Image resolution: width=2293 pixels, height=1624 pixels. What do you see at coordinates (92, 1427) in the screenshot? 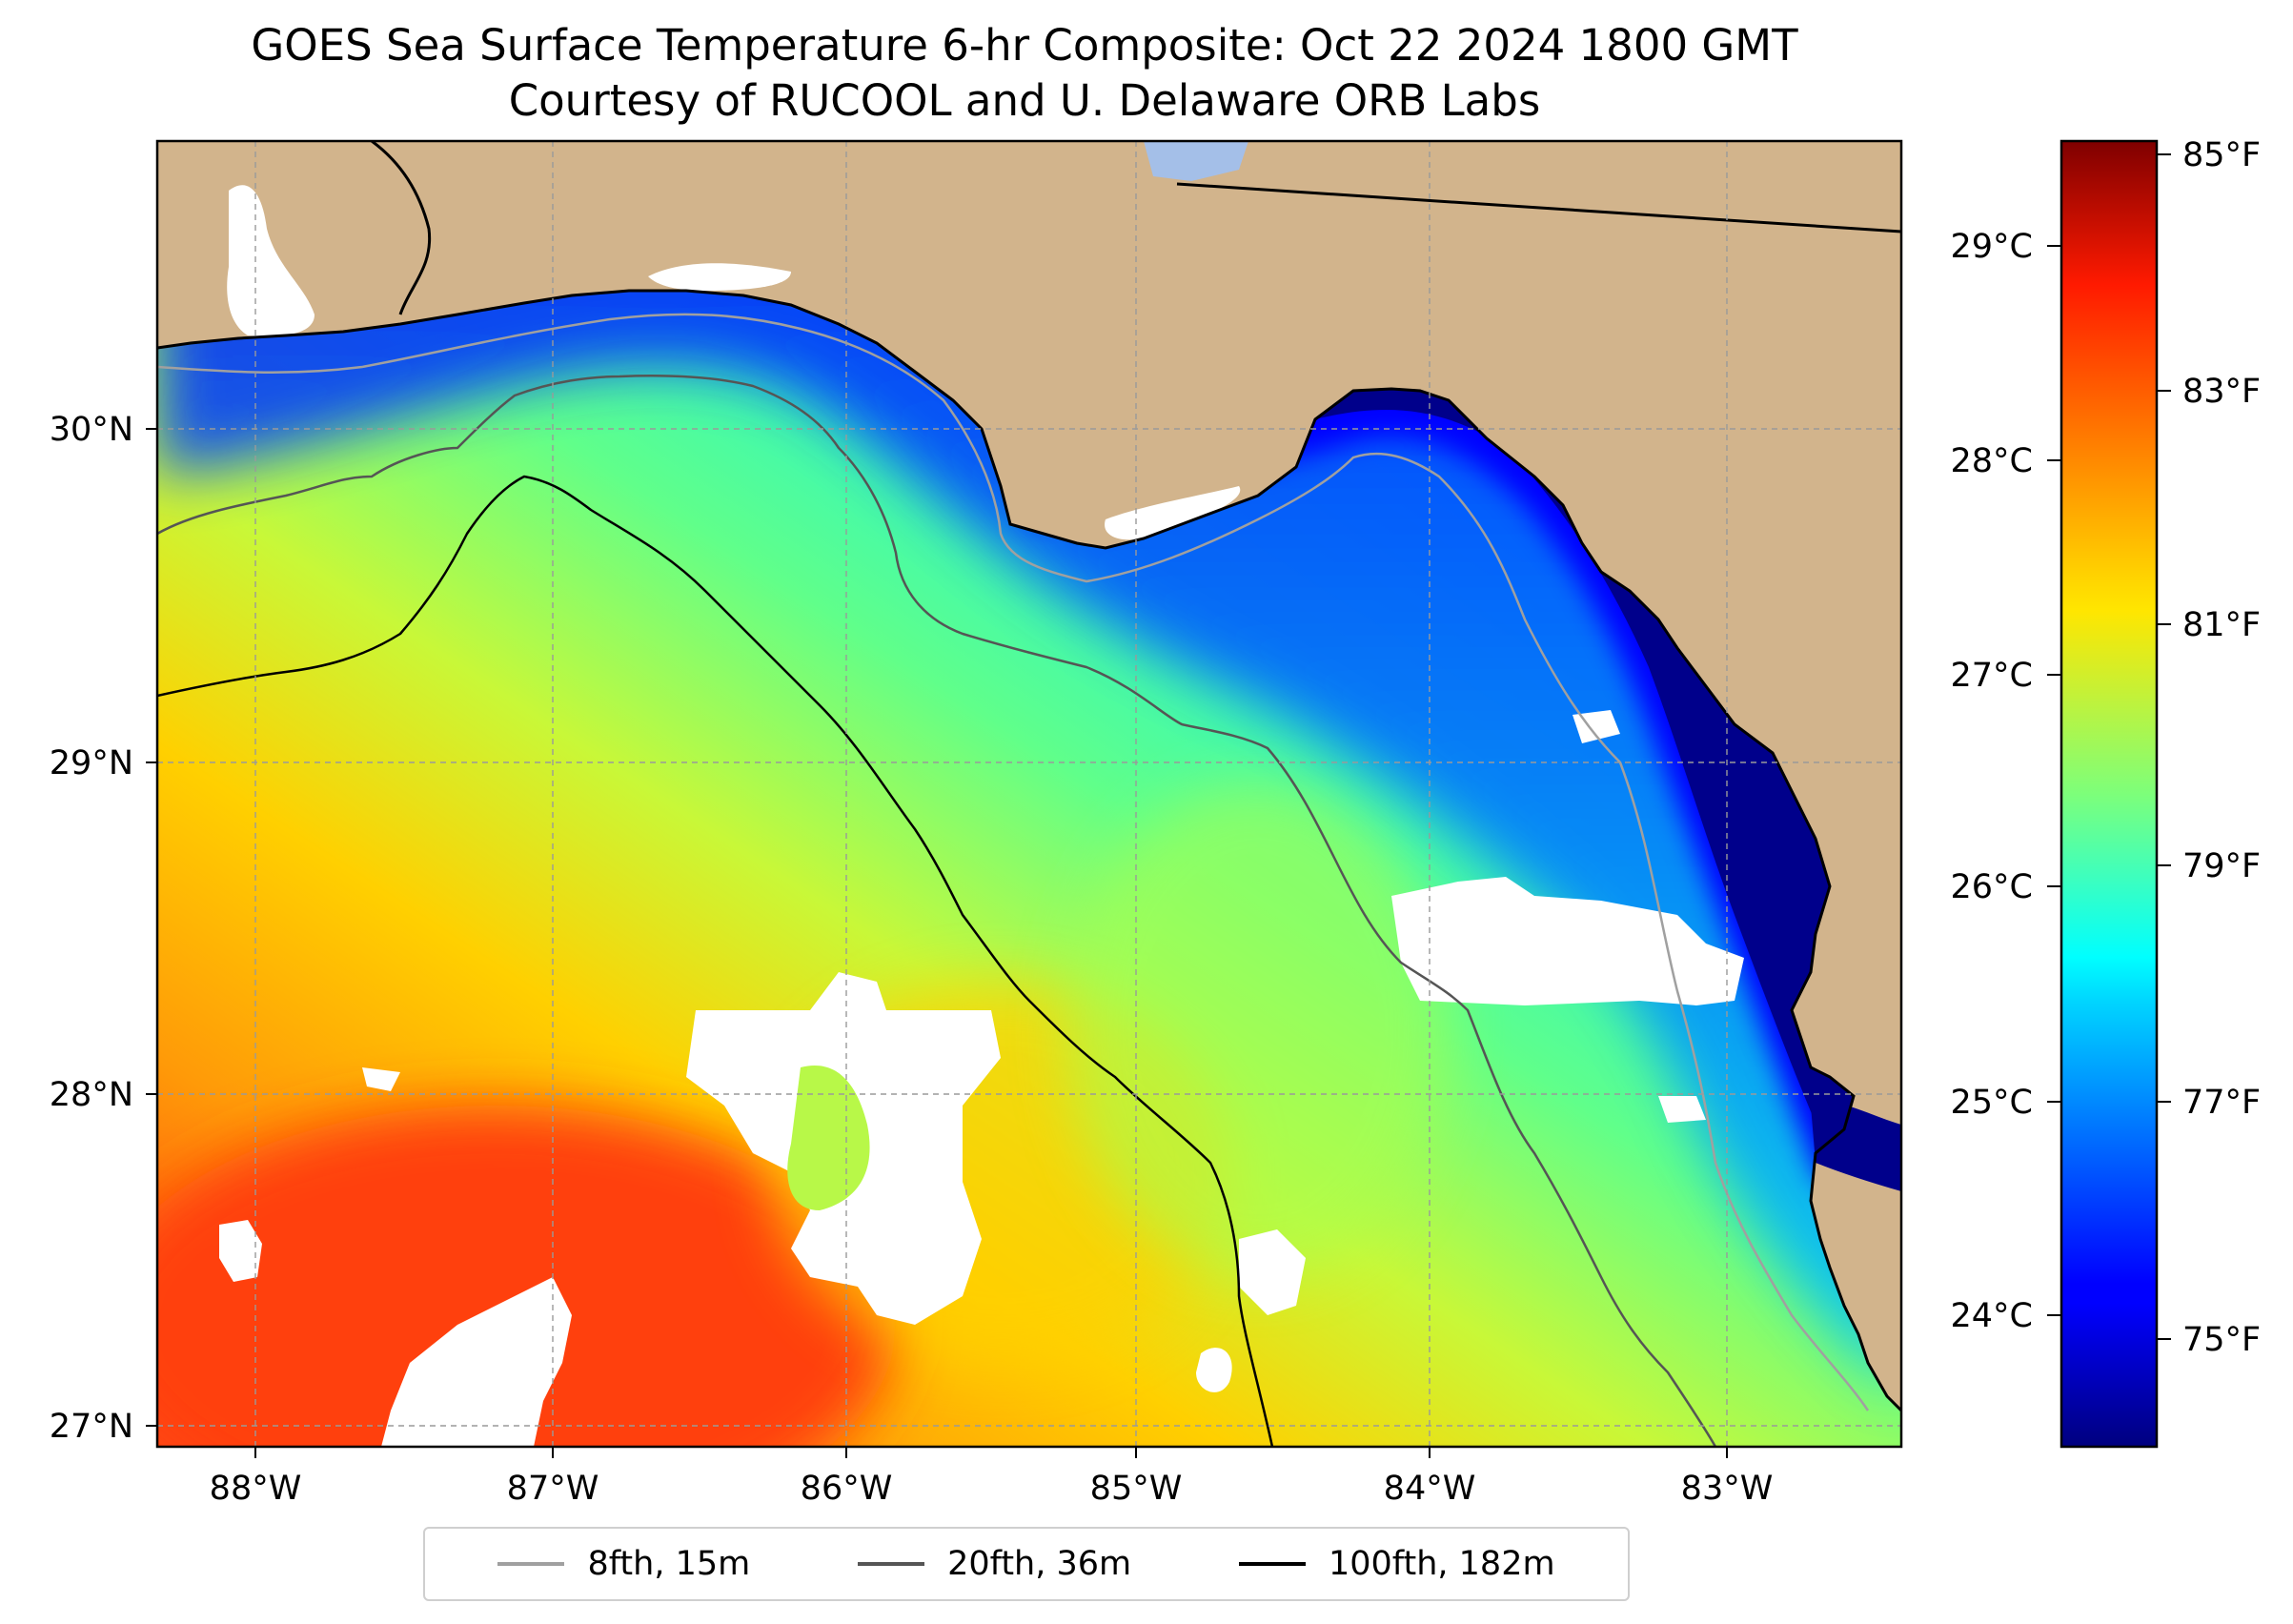
I see `lat-label-27n: 27°N` at bounding box center [92, 1427].